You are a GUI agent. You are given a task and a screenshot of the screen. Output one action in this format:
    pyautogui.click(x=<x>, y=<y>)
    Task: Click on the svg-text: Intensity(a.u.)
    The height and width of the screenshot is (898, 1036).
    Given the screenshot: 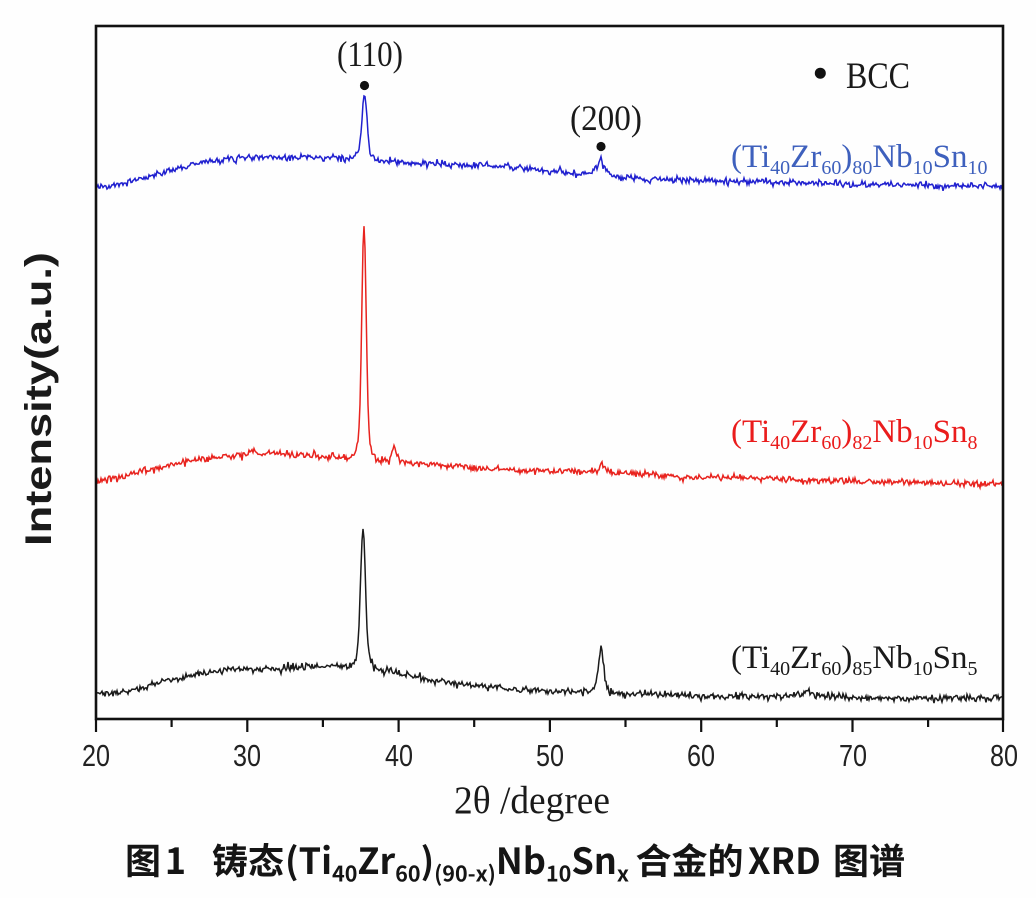 What is the action you would take?
    pyautogui.click(x=38, y=399)
    